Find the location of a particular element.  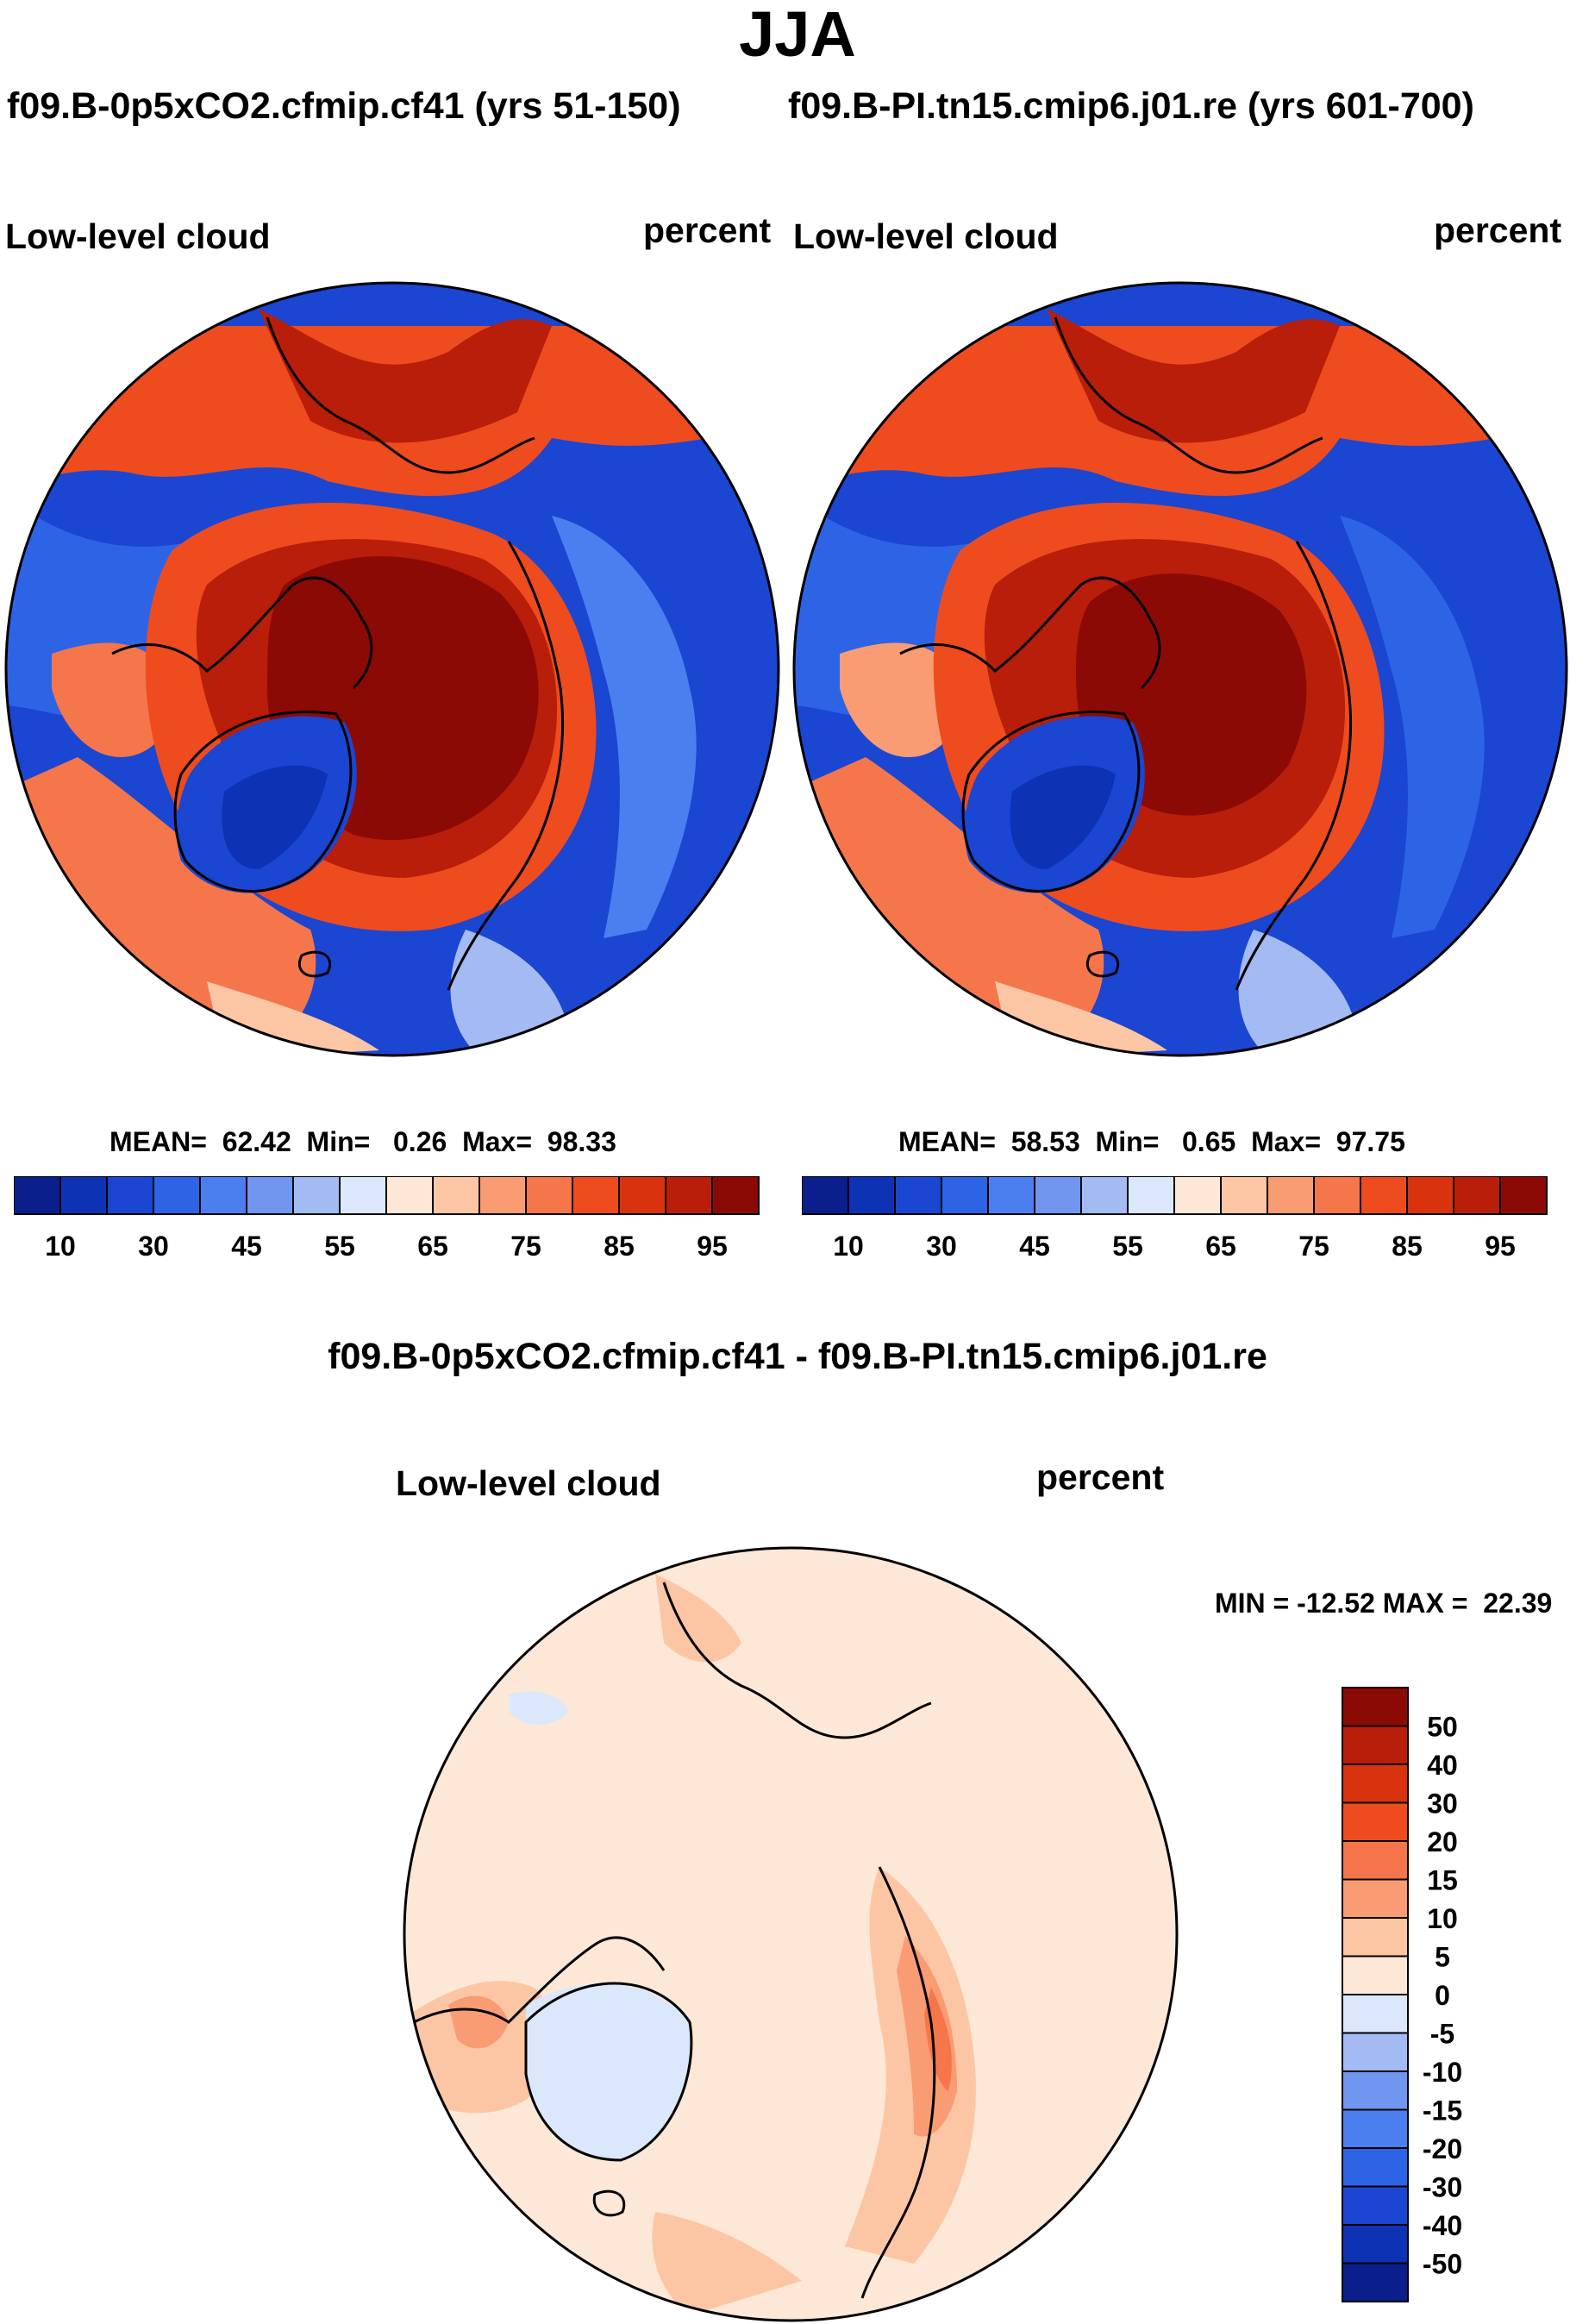

colorbar-tick-label: -40 is located at coordinates (1442, 2225).